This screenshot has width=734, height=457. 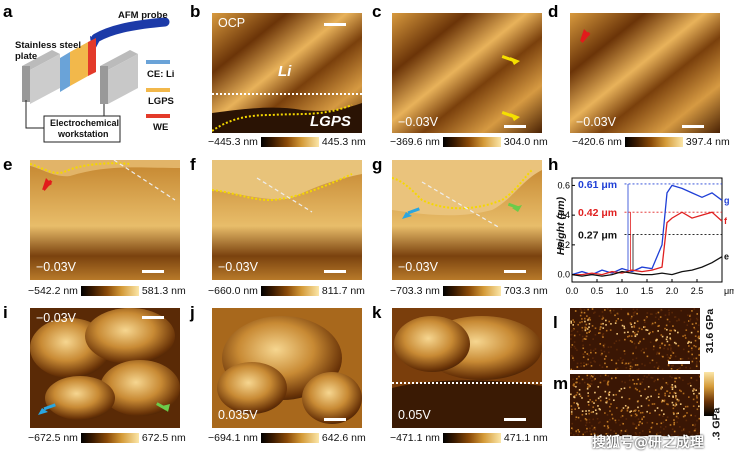 What do you see at coordinates (153, 317) in the screenshot?
I see `scale-bar-i` at bounding box center [153, 317].